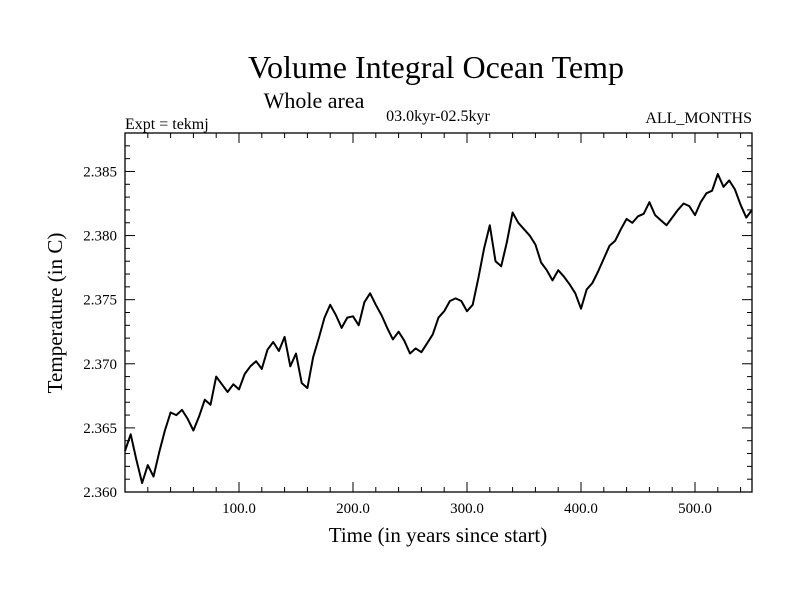 This screenshot has height=600, width=800. What do you see at coordinates (695, 509) in the screenshot?
I see `x-tick-label: 500.0` at bounding box center [695, 509].